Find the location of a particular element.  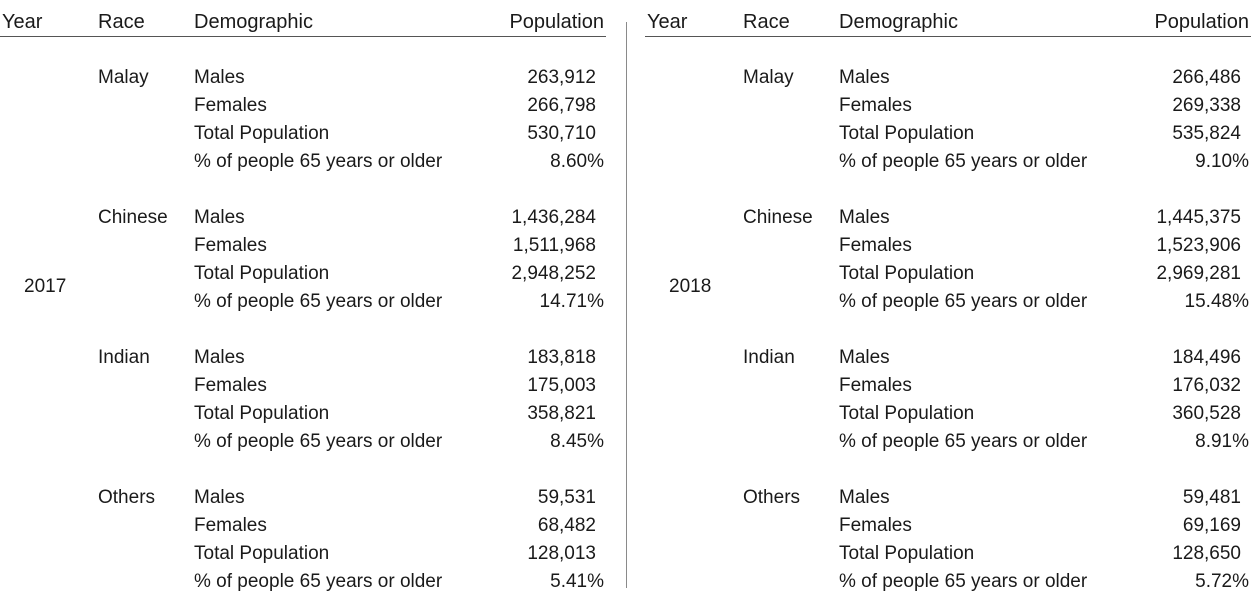

table-row: % of people 65 years or older 9.10% is located at coordinates (948, 162).